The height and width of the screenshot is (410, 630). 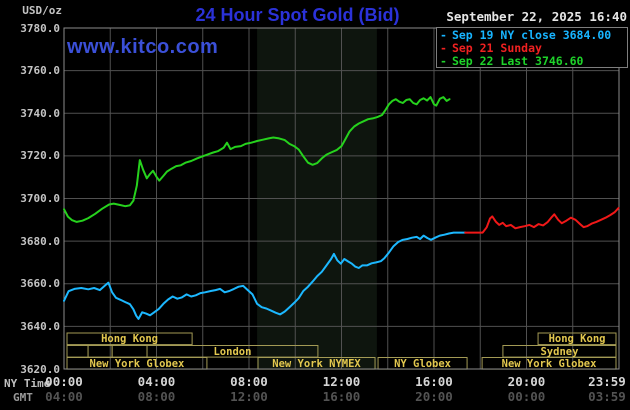 I want to click on page-title: 24 Hour Spot Gold (Bid), so click(x=297, y=15).